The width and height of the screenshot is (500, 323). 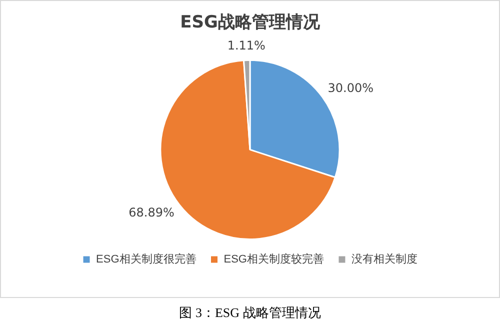 What do you see at coordinates (246, 45) in the screenshot?
I see `data-label: 1.11%` at bounding box center [246, 45].